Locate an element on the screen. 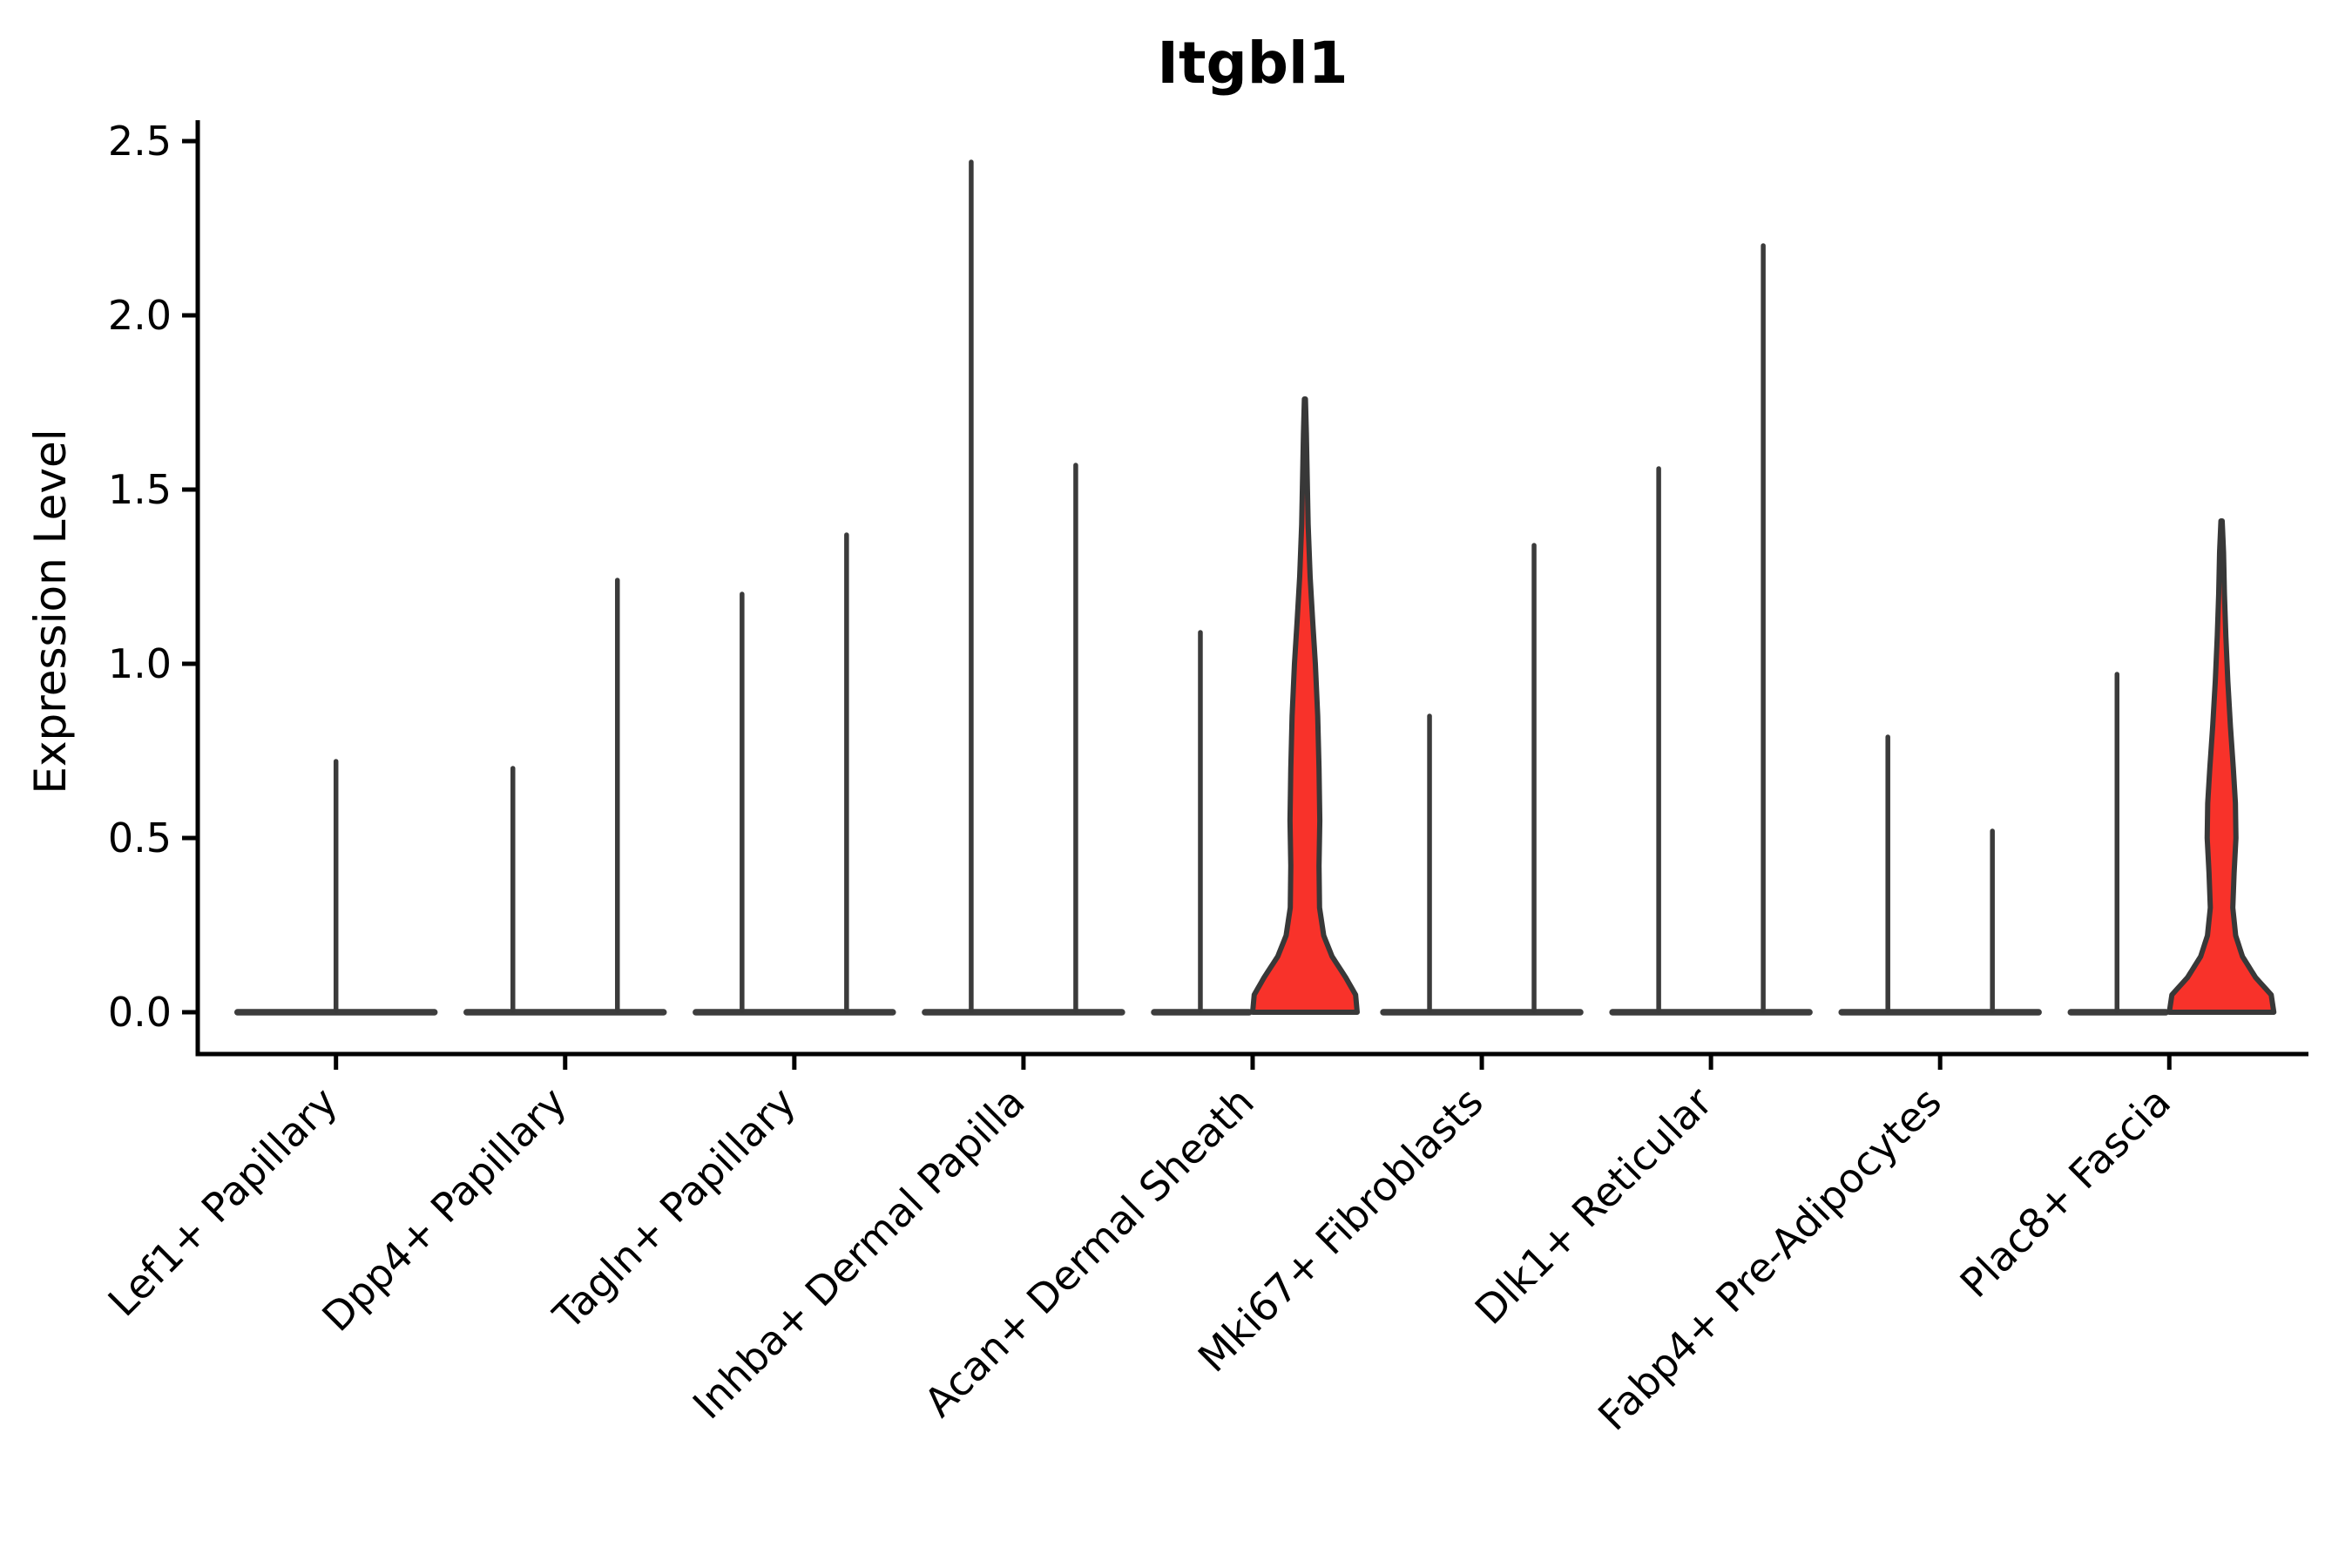 The height and width of the screenshot is (1568, 2352). y-tick-label: 1.0 is located at coordinates (140, 663).